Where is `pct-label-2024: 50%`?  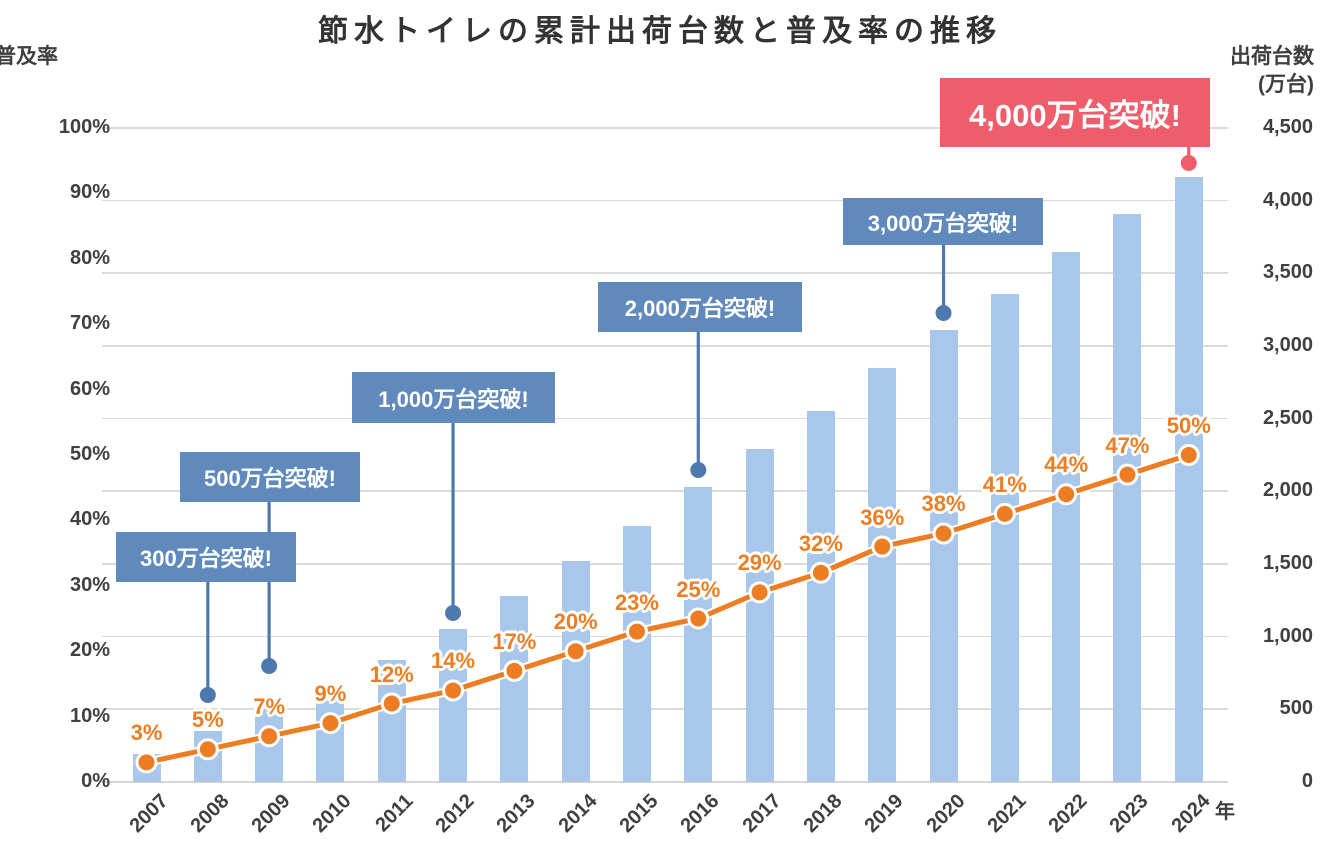 pct-label-2024: 50% is located at coordinates (1188, 425).